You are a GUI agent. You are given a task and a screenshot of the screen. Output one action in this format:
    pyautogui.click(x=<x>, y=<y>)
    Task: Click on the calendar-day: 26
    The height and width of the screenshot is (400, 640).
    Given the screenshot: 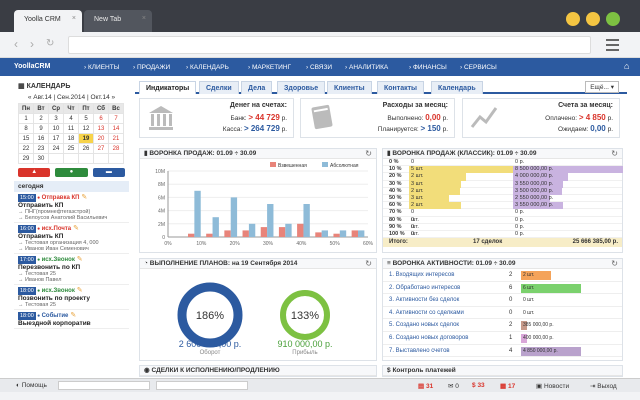 What is the action you would take?
    pyautogui.click(x=86, y=148)
    